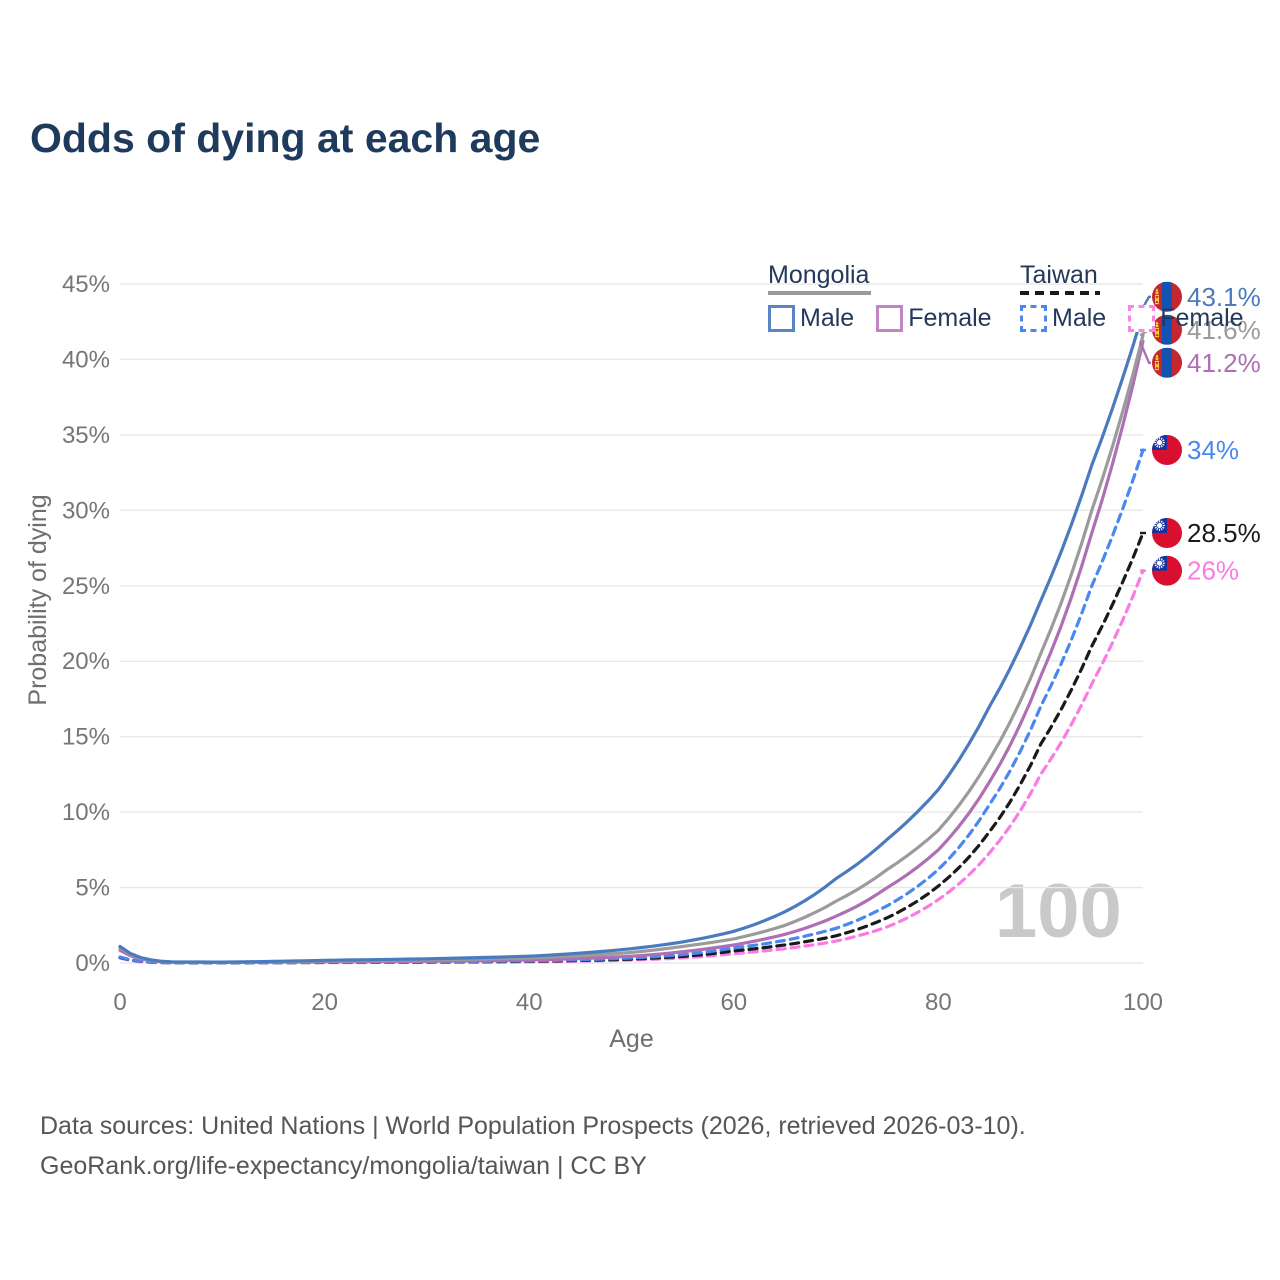  I want to click on legend-item-mongolia-male: Male, so click(811, 318).